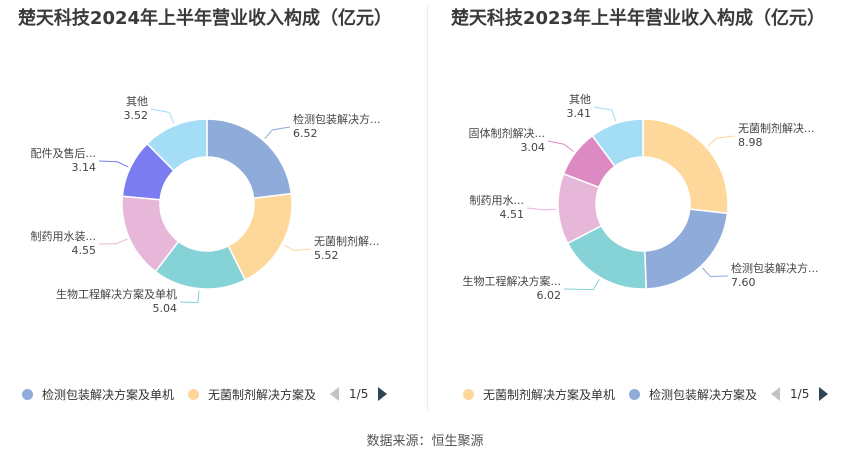  I want to click on slice-value-label: 4.55, so click(84, 250).